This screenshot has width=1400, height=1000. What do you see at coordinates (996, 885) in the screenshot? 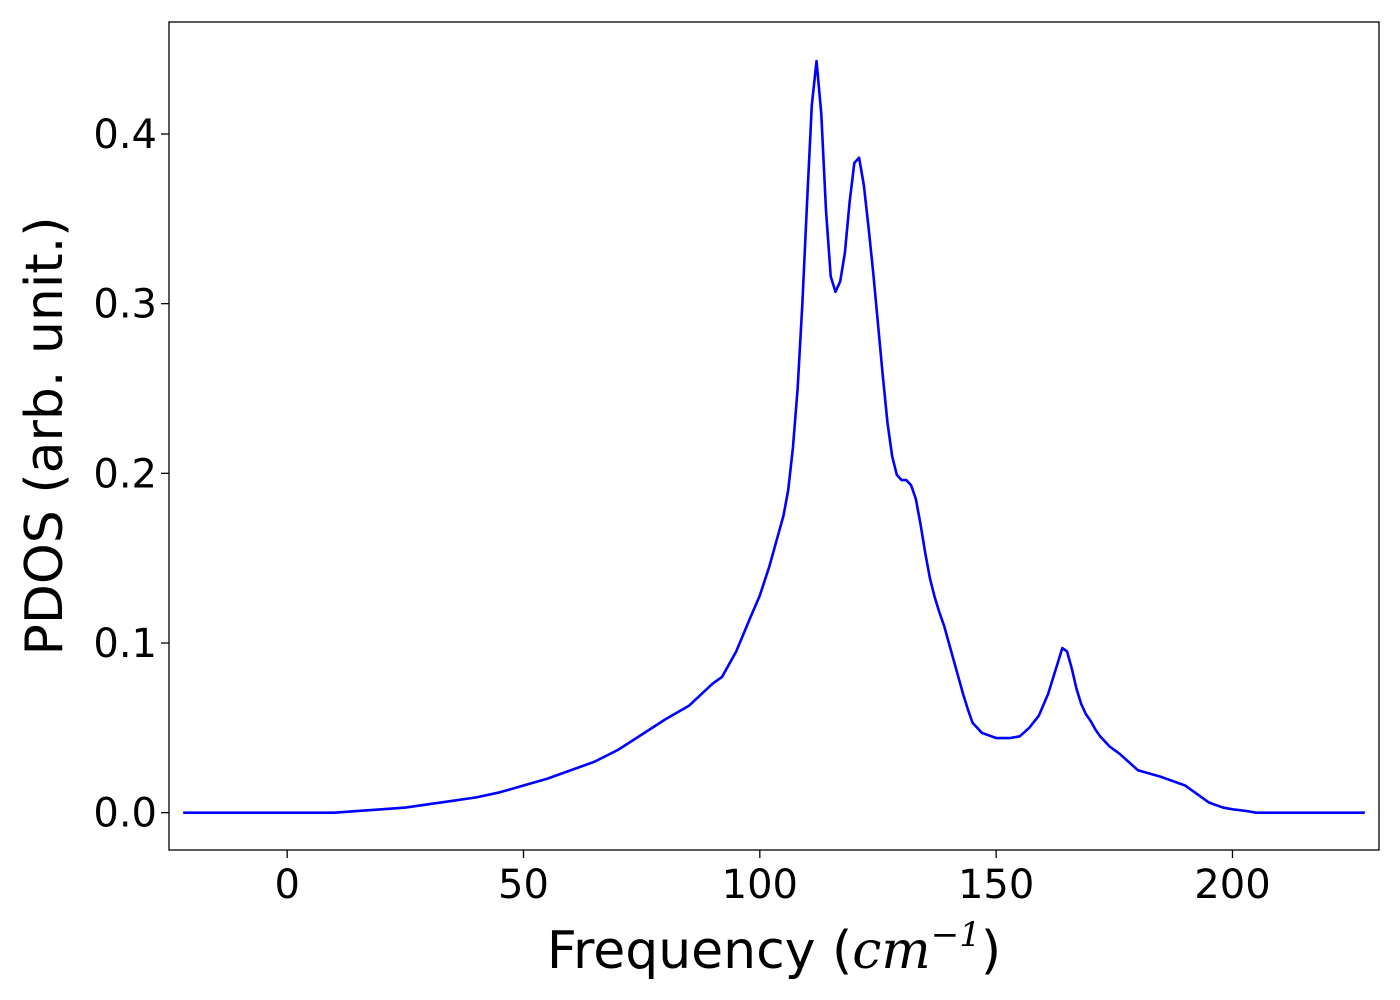
I see `x-tick-label: 150` at bounding box center [996, 885].